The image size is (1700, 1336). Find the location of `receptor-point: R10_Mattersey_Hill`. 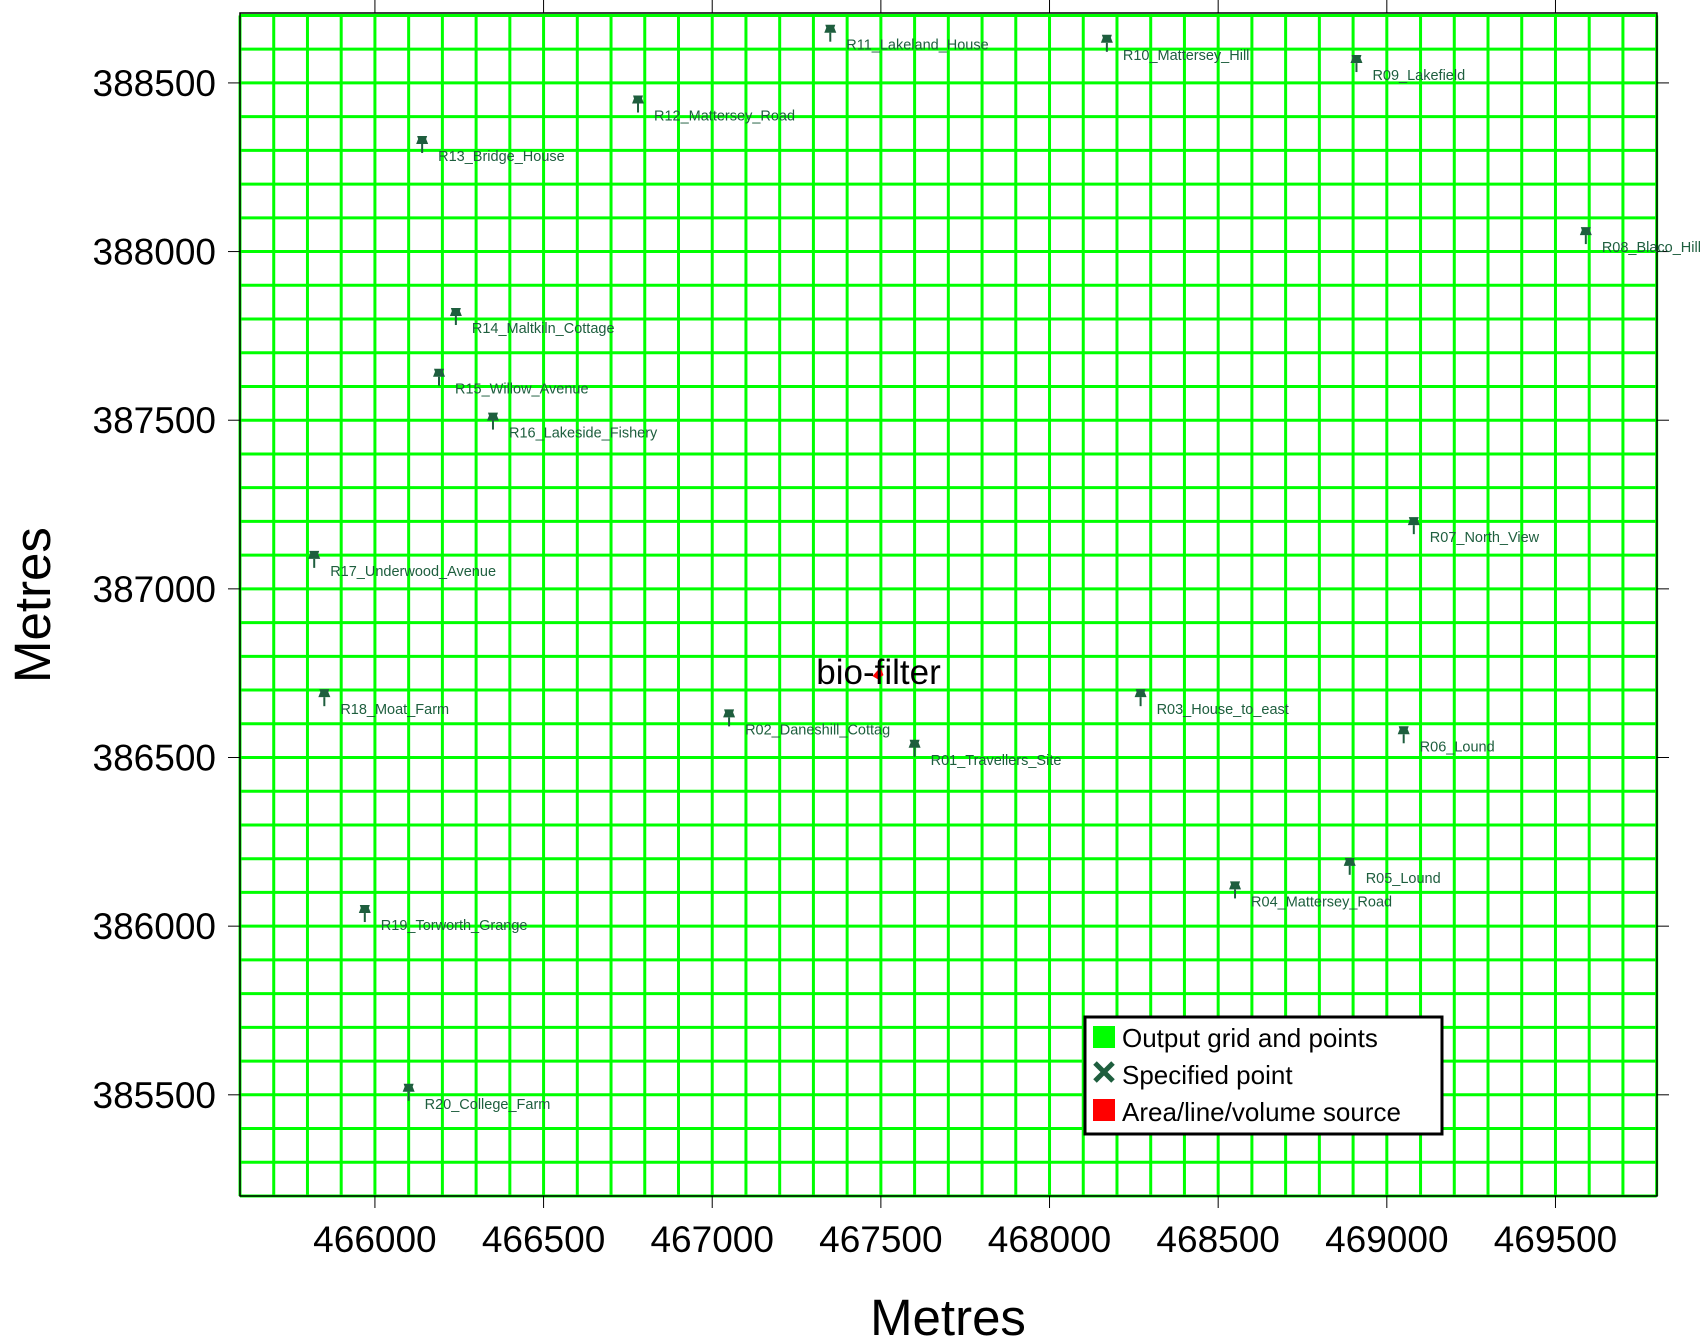

receptor-point: R10_Mattersey_Hill is located at coordinates (1175, 49).